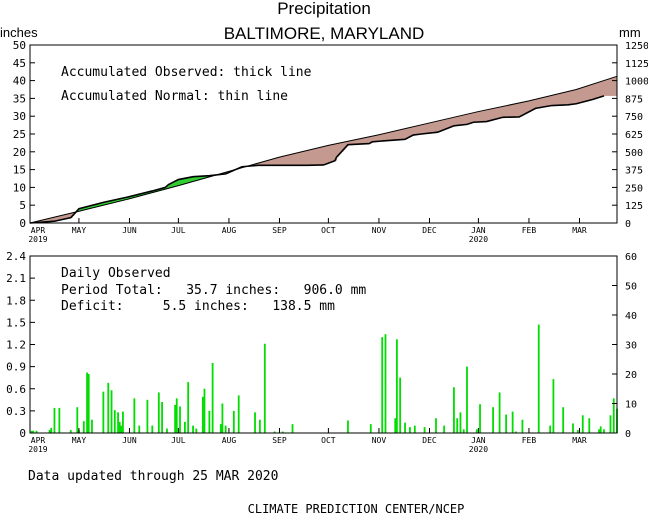 This screenshot has width=648, height=518. What do you see at coordinates (16, 345) in the screenshot?
I see `y-tick-label-left: 1.2` at bounding box center [16, 345].